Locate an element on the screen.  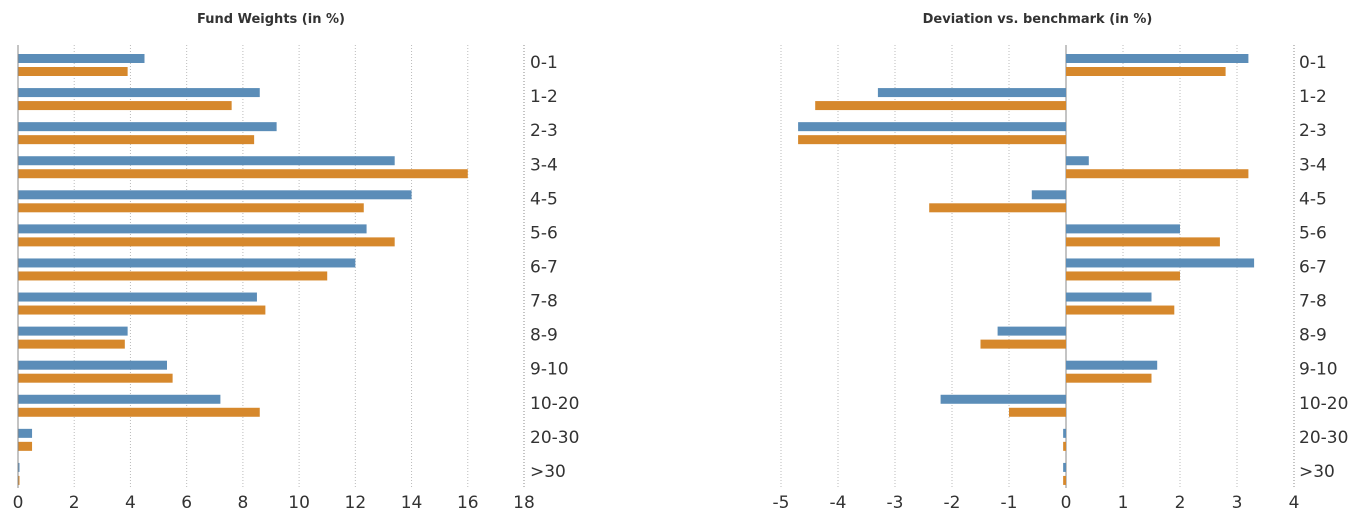
x-tick-label: 3 is located at coordinates (1237, 503).